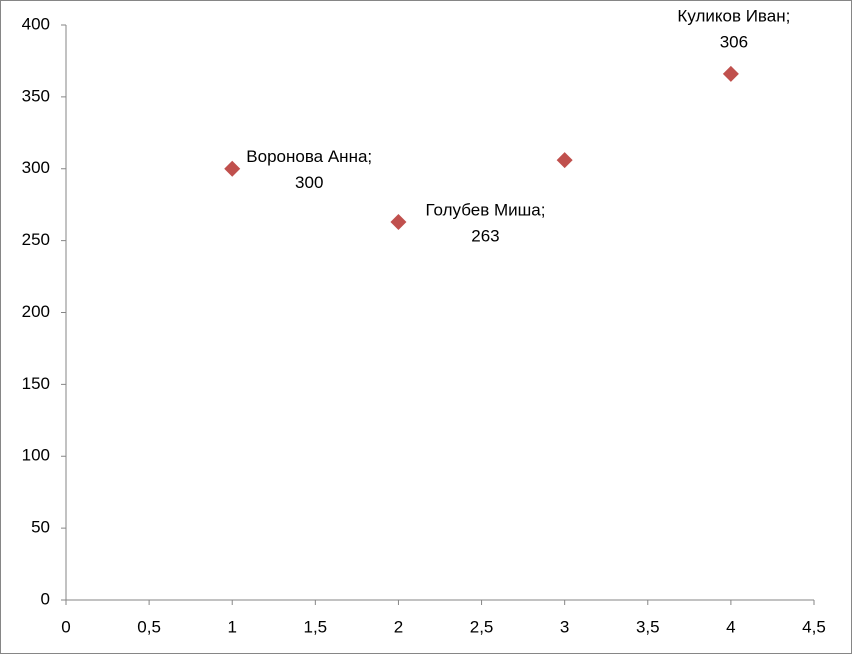  Describe the element at coordinates (149, 626) in the screenshot. I see `x-tick-label: 0,5` at that location.